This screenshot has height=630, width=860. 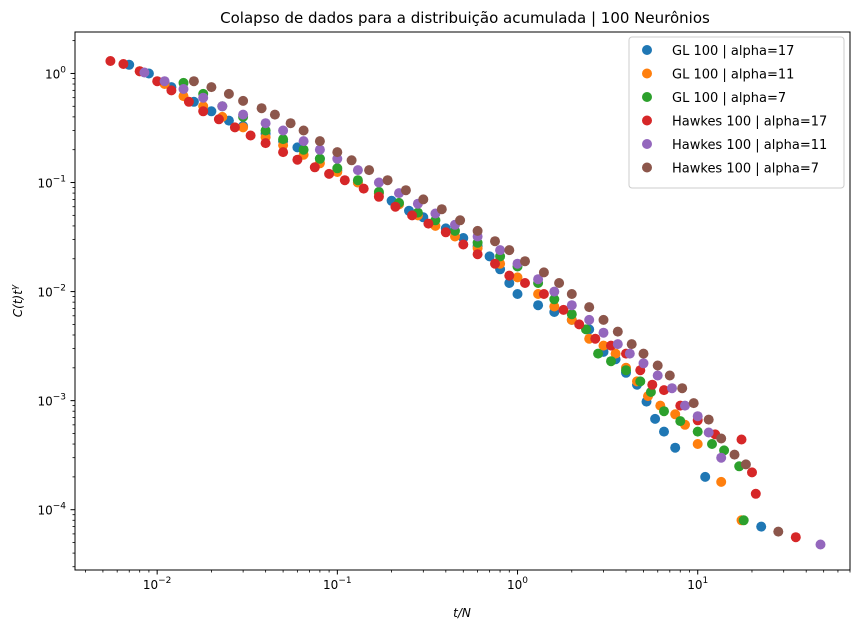 What do you see at coordinates (51, 401) in the screenshot?
I see `y-tick-label: 10⁻³` at bounding box center [51, 401].